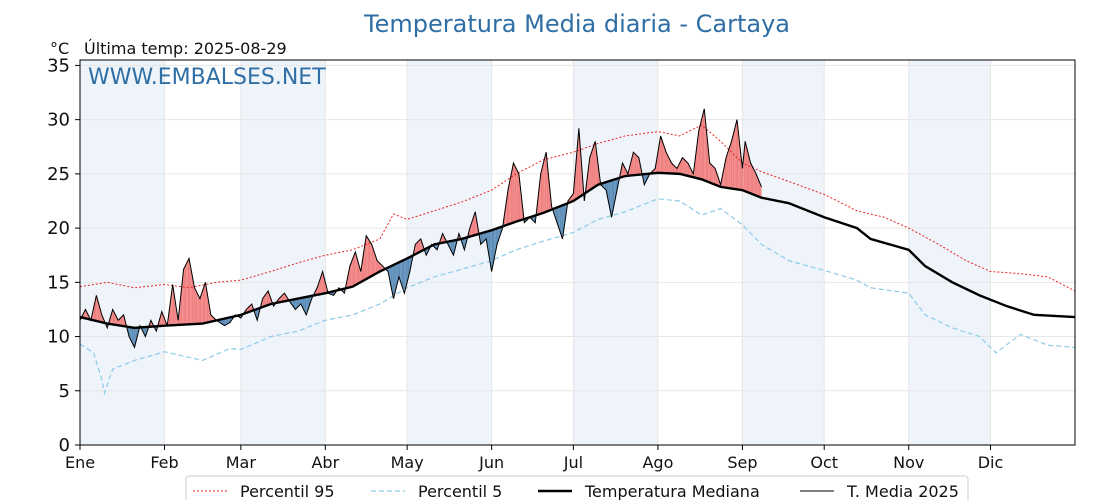  What do you see at coordinates (576, 24) in the screenshot?
I see `chart-title: Temperatura Media diaria - Cartaya` at bounding box center [576, 24].